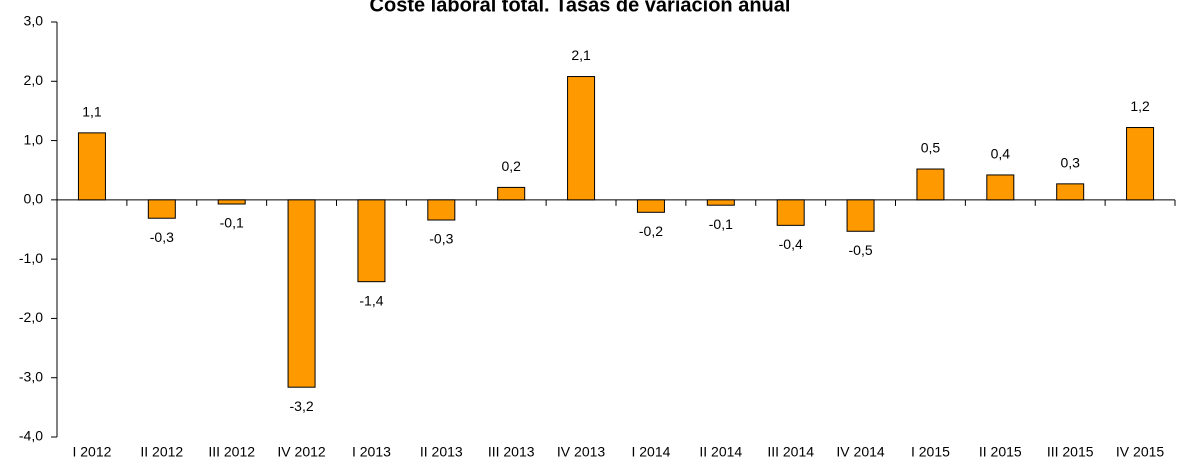 This screenshot has width=1193, height=459. Describe the element at coordinates (651, 231) in the screenshot. I see `value-label: -0,2` at that location.